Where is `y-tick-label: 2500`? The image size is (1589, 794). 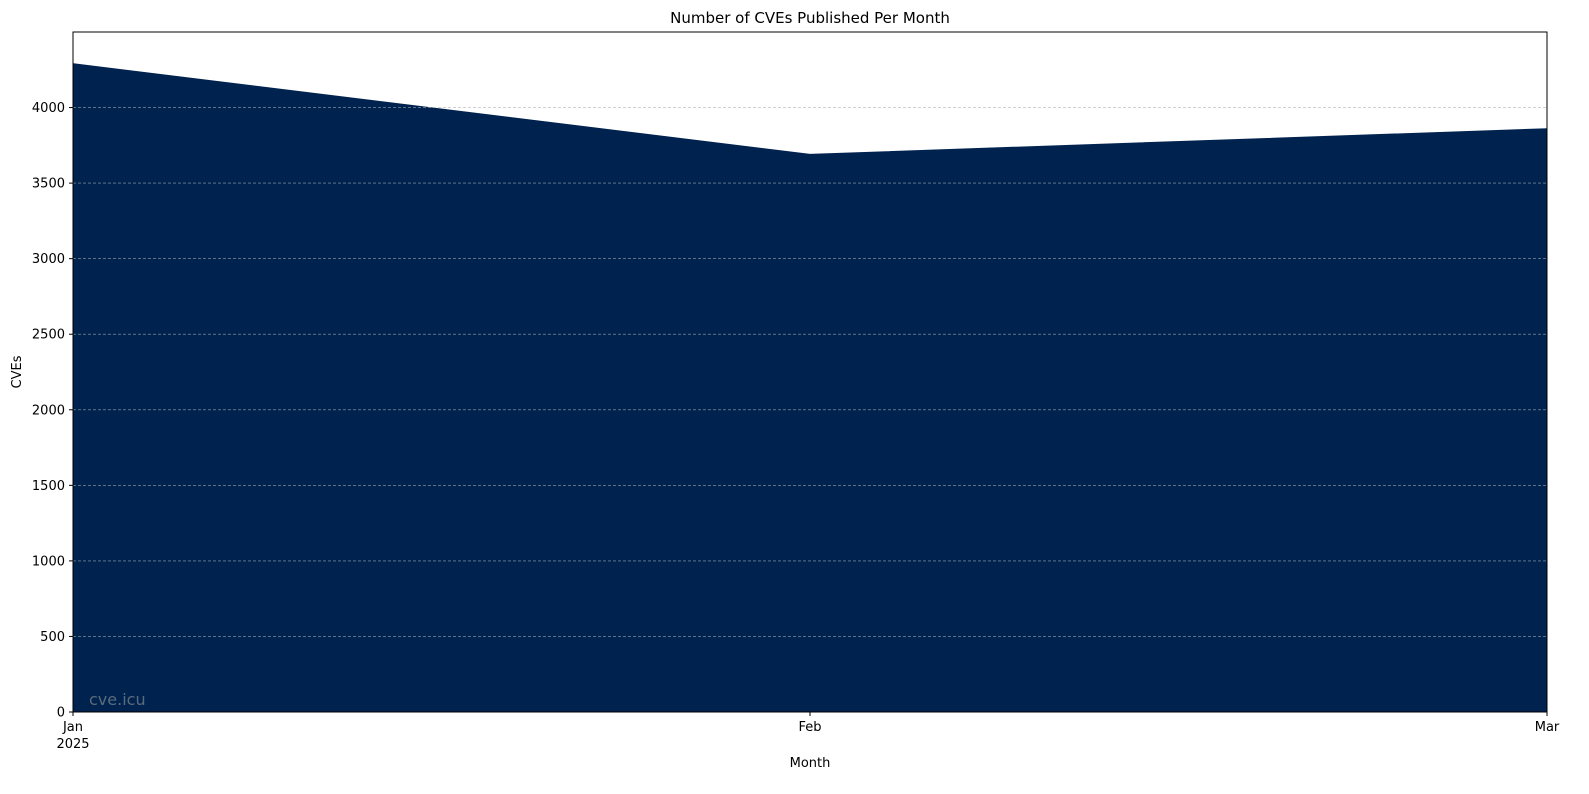
y-tick-label: 2500 is located at coordinates (48, 335).